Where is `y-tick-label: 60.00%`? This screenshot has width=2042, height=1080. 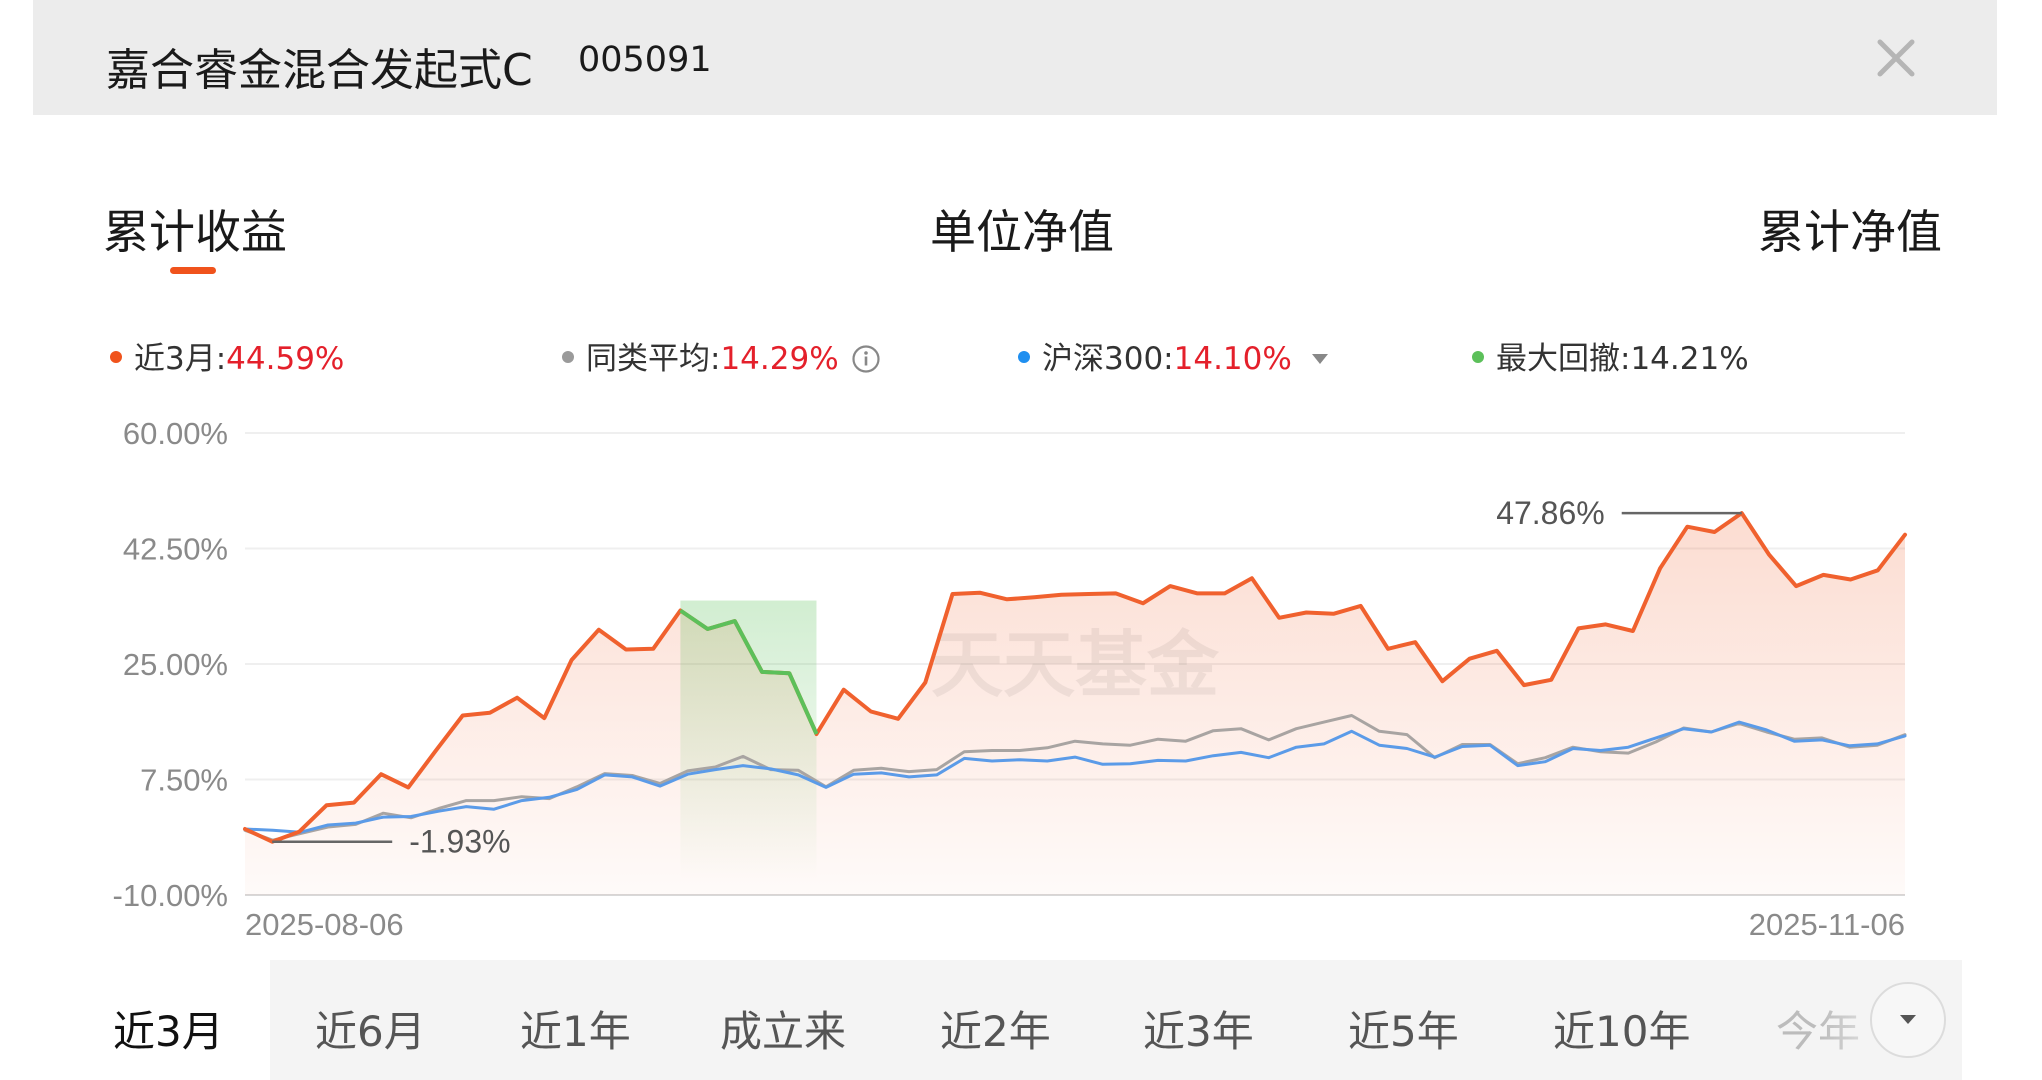
y-tick-label: 60.00% is located at coordinates (175, 433).